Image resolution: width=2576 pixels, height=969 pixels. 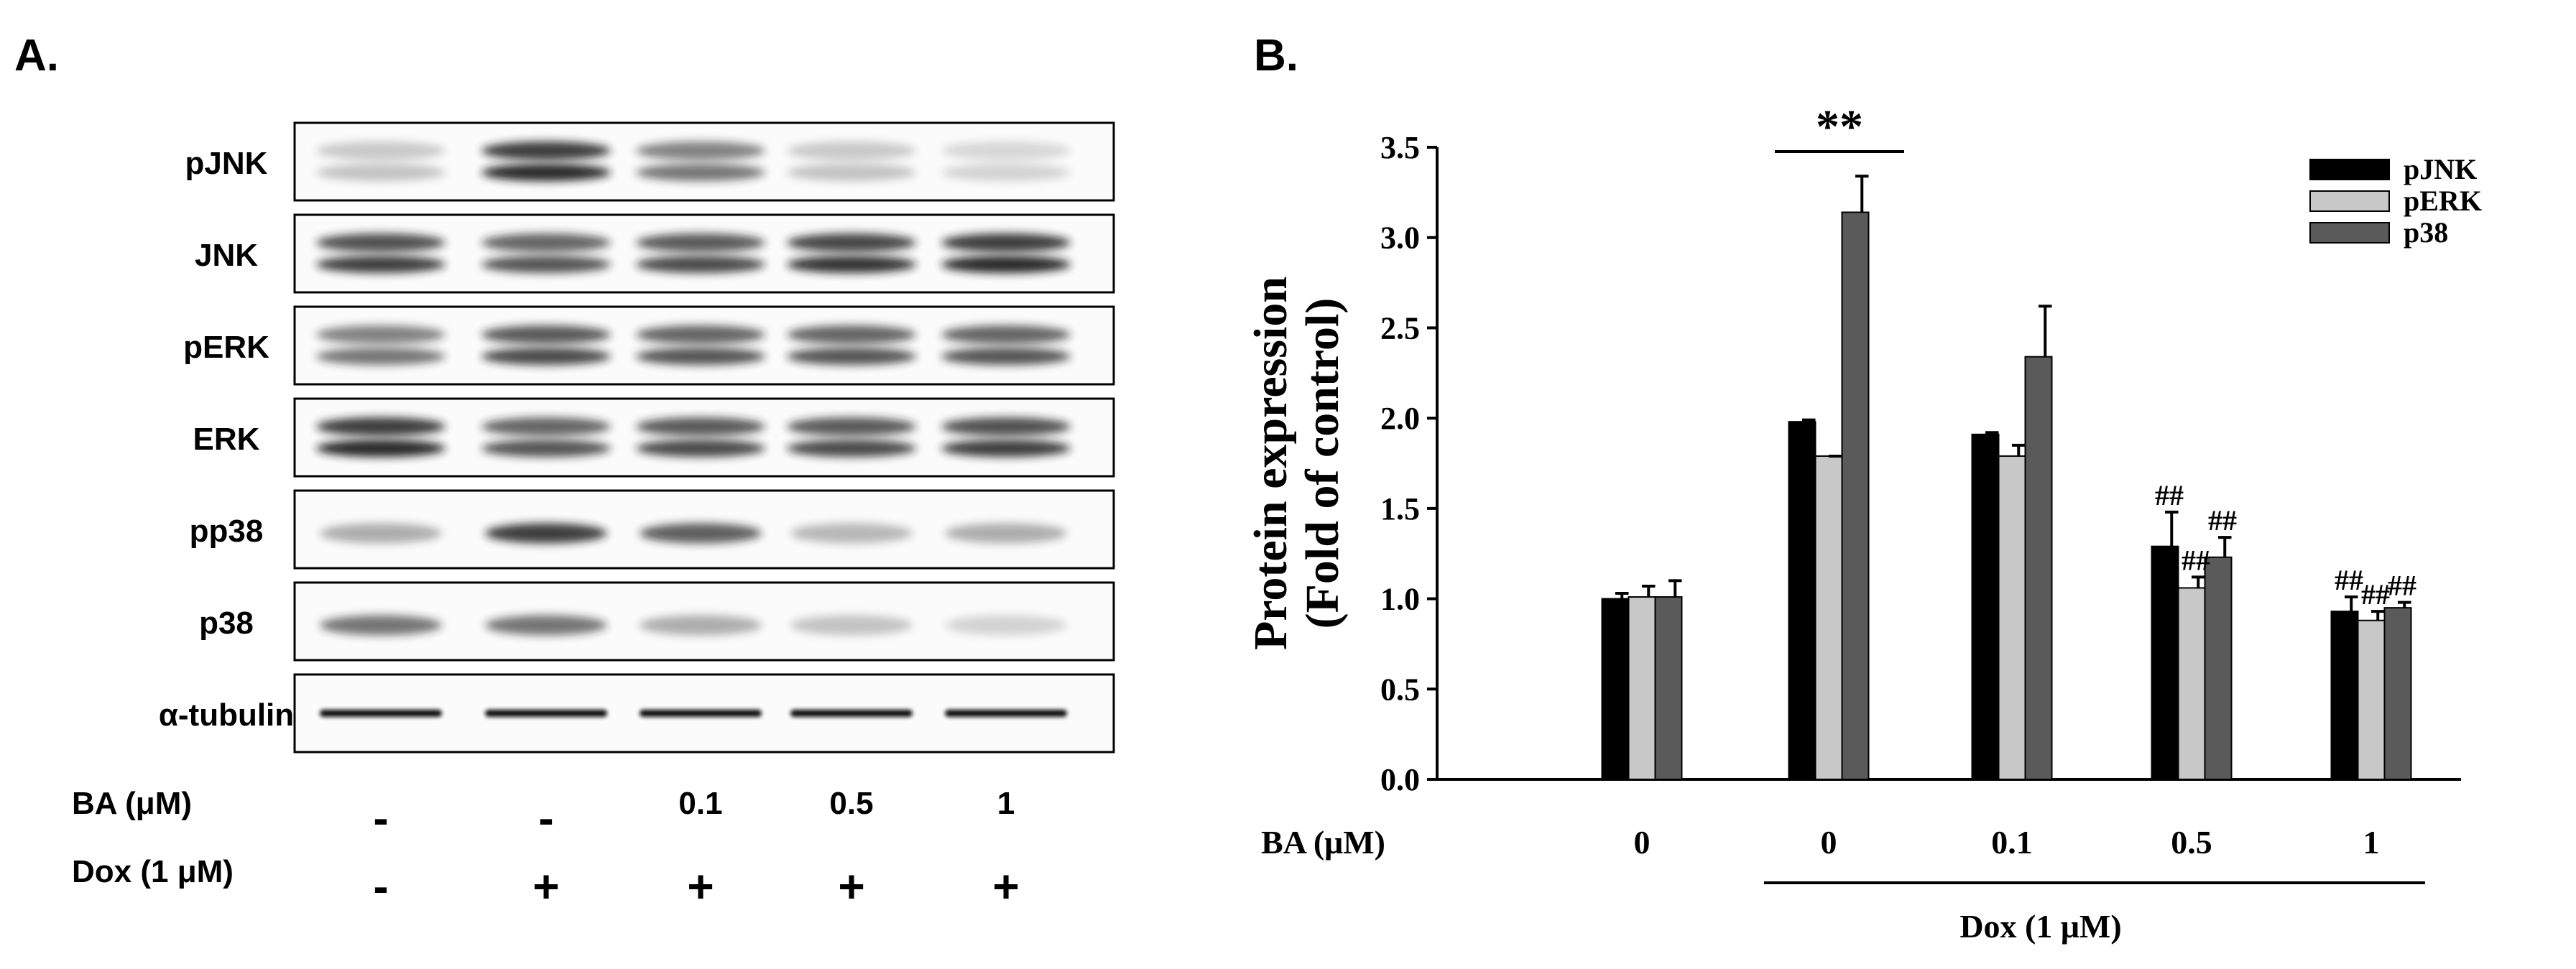 I want to click on y-tick-label: 3.0, so click(x=1400, y=238).